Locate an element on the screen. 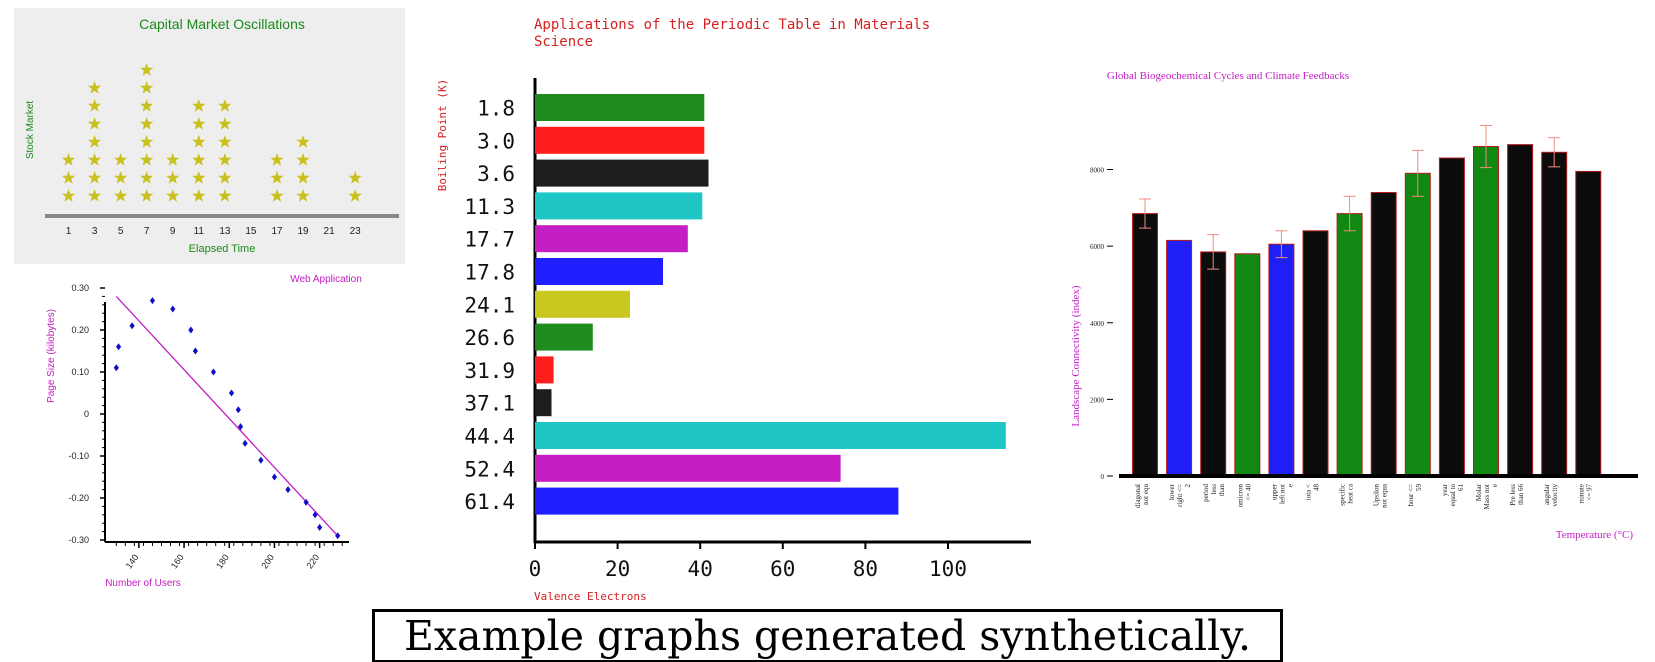 The image size is (1655, 662). vbar-x-tick-label-line: velocity is located at coordinates (1555, 495).